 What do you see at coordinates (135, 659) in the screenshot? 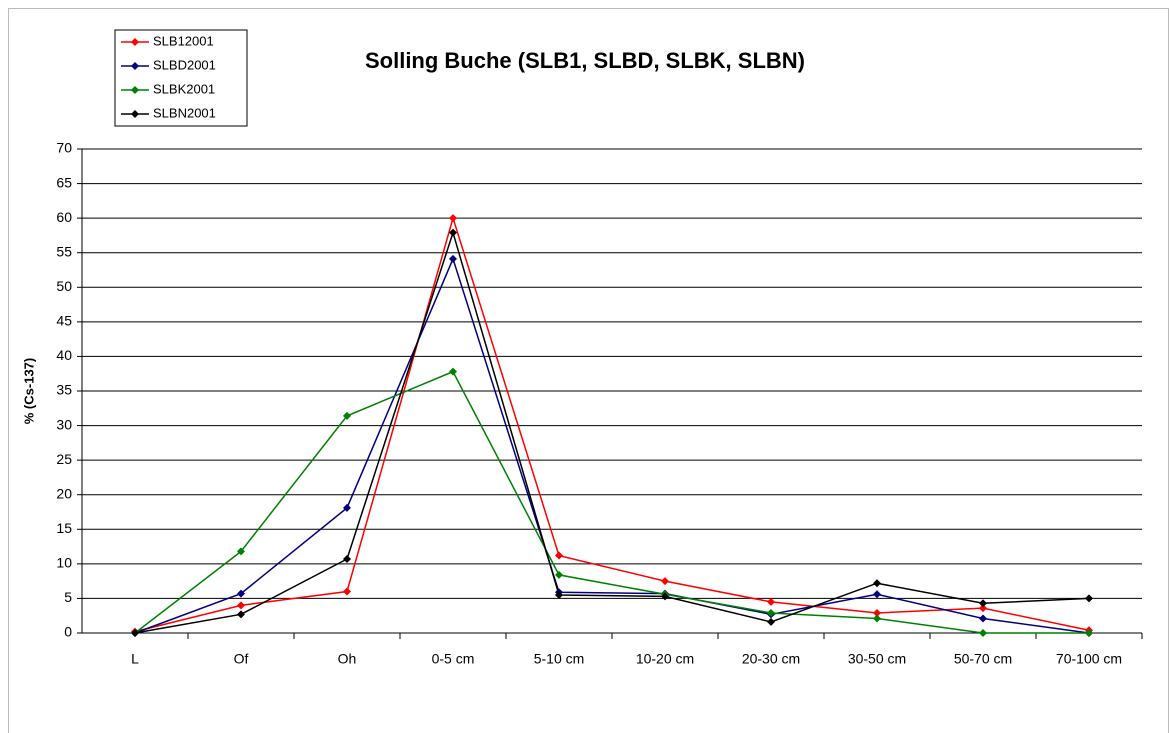
I see `x-tick-label: L` at bounding box center [135, 659].